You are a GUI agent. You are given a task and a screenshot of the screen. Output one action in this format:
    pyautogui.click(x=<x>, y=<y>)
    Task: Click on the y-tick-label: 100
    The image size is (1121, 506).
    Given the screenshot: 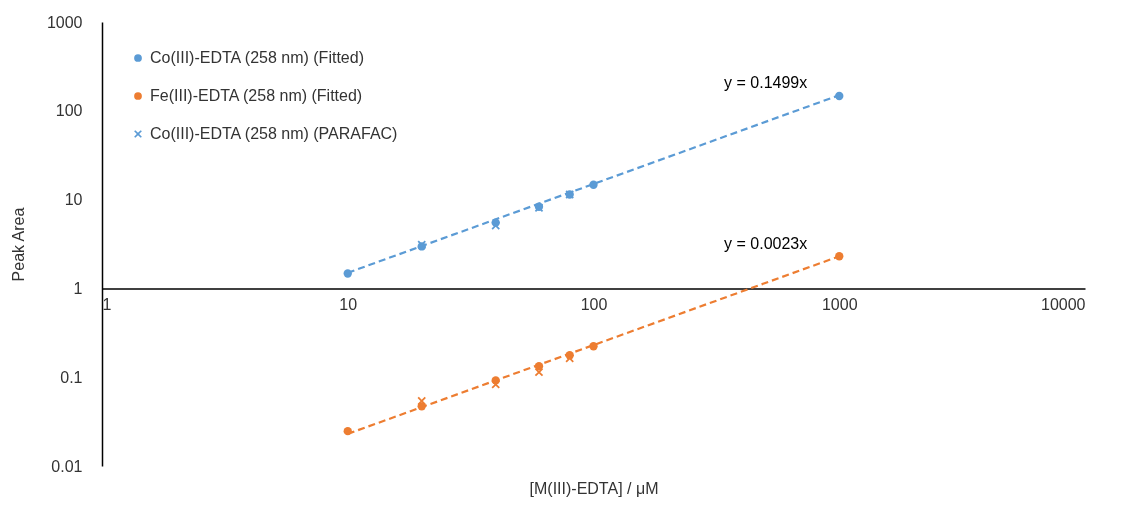 What is the action you would take?
    pyautogui.click(x=69, y=111)
    